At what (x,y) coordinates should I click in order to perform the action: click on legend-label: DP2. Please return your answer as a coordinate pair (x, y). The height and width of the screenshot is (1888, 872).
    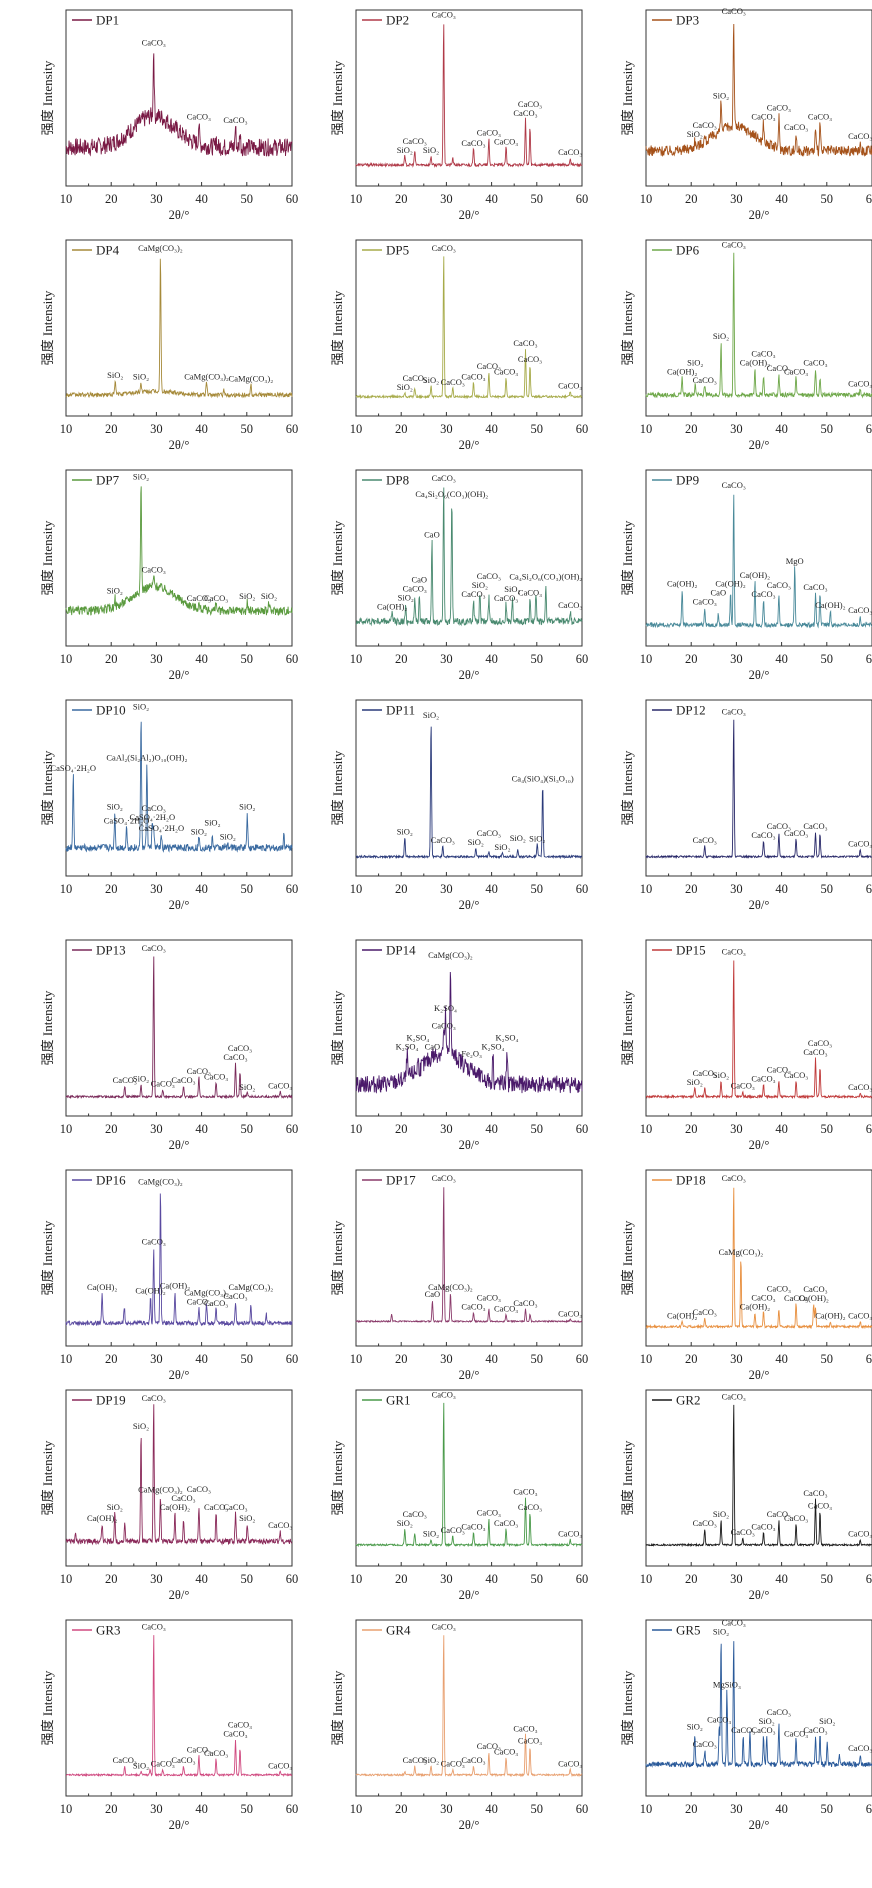
    Looking at the image, I should click on (397, 20).